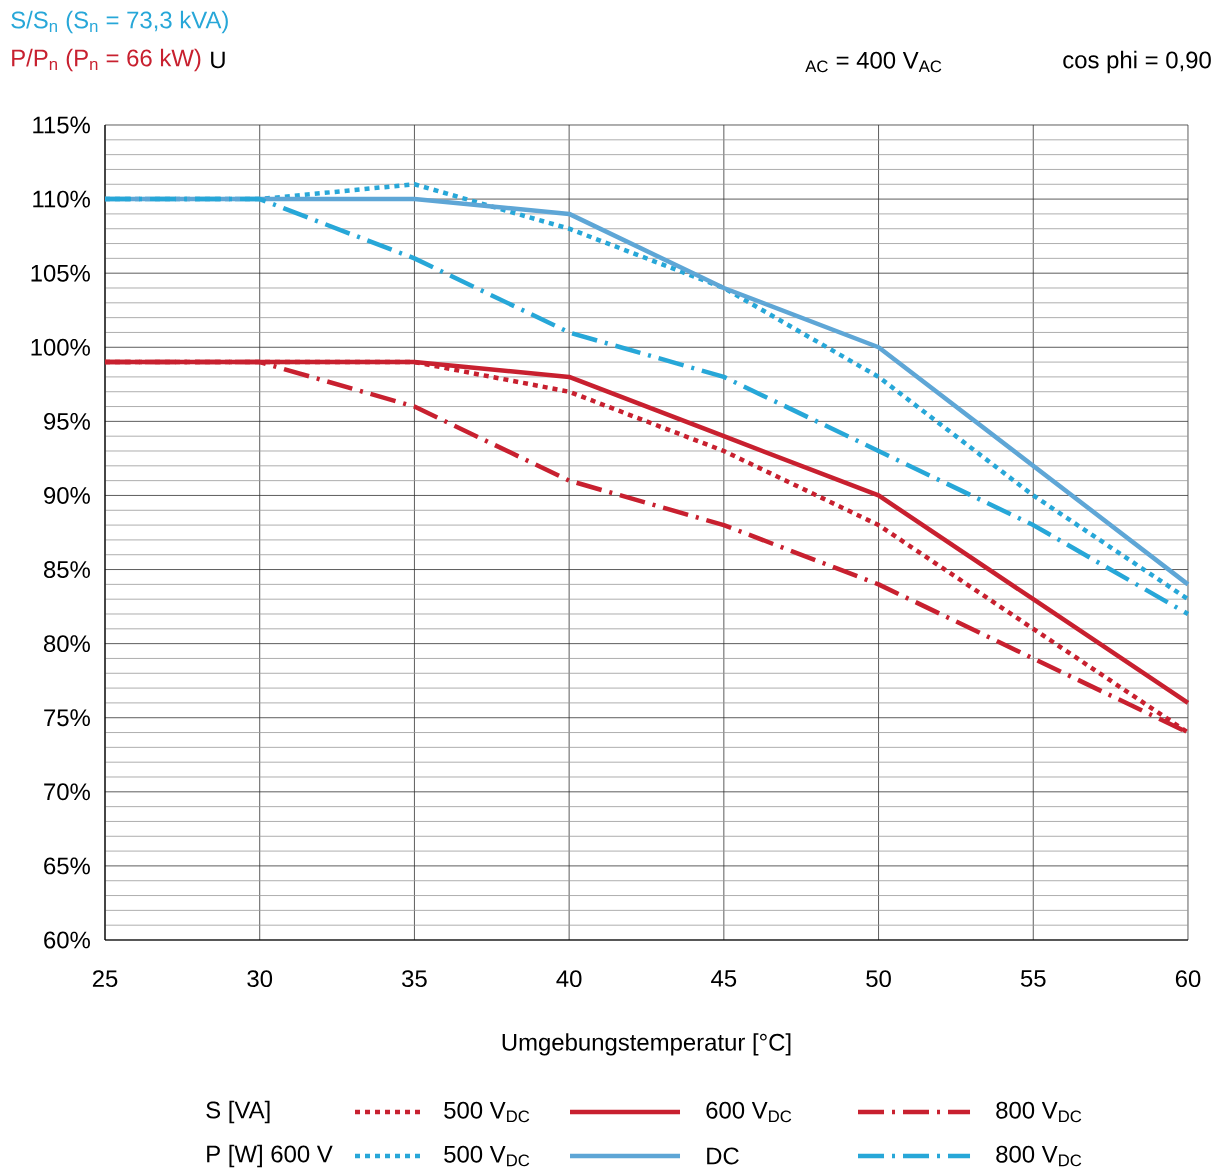  Describe the element at coordinates (67, 421) in the screenshot. I see `y-tick-label: 95%` at that location.